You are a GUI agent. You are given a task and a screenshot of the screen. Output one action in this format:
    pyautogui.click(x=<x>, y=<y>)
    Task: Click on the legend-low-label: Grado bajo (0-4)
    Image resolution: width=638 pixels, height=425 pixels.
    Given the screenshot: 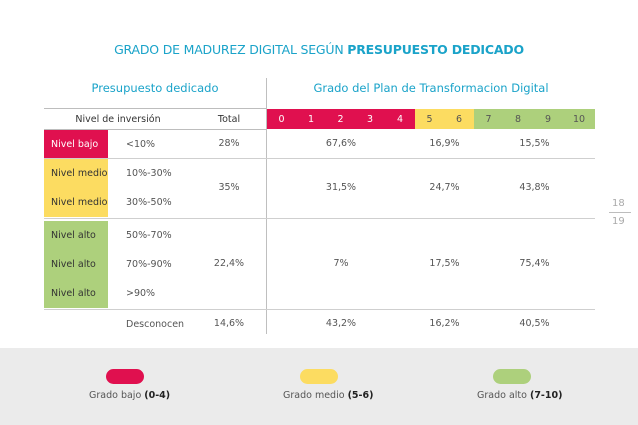 What is the action you would take?
    pyautogui.click(x=129, y=395)
    